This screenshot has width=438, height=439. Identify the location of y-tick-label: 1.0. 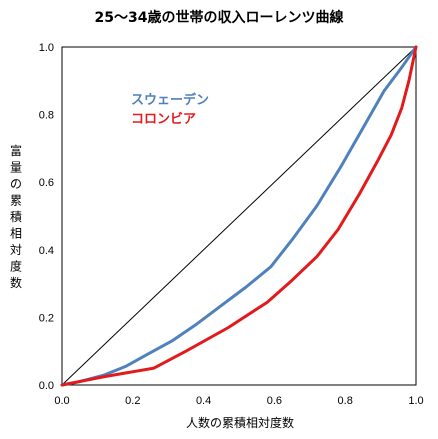
(46, 48).